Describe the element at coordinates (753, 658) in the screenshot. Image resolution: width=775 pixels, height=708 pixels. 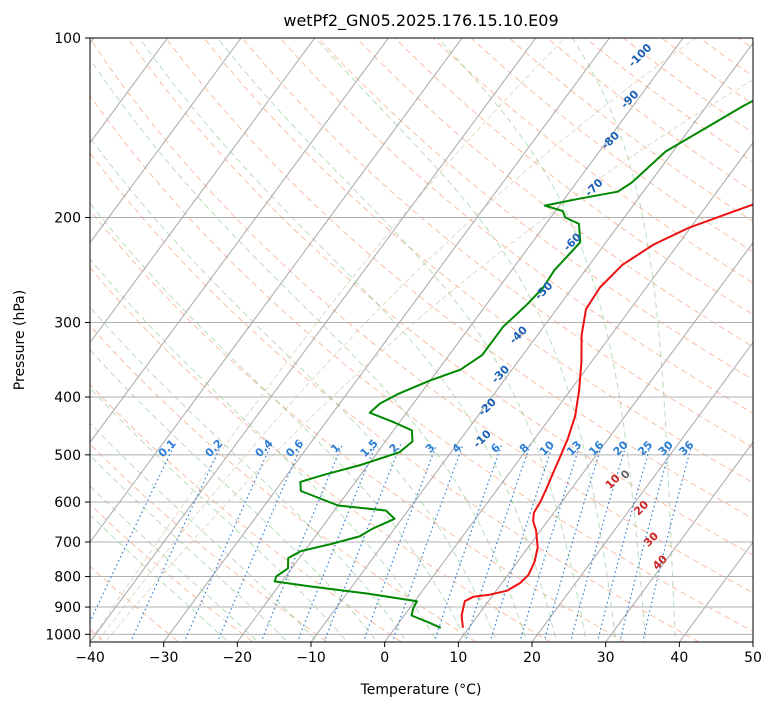
I see `x-tick-label: 50` at that location.